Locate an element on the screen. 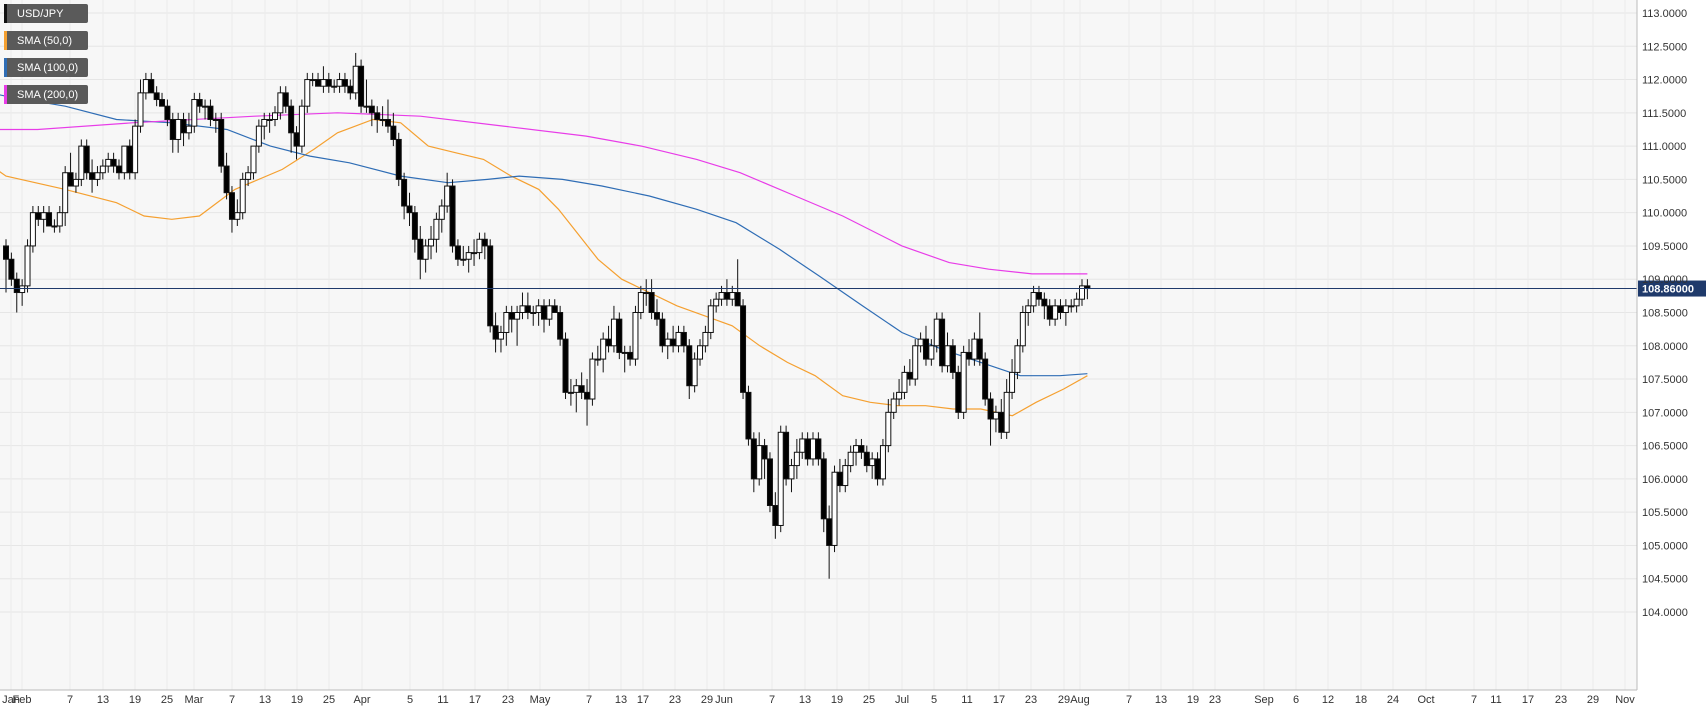  x-tick-label: Apr is located at coordinates (361, 700).